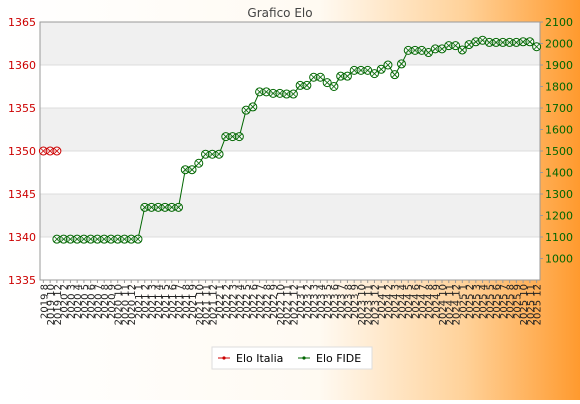 Image resolution: width=580 pixels, height=404 pixels. Describe the element at coordinates (207, 304) in the screenshot. I see `x-tick-label: 2021 11` at that location.